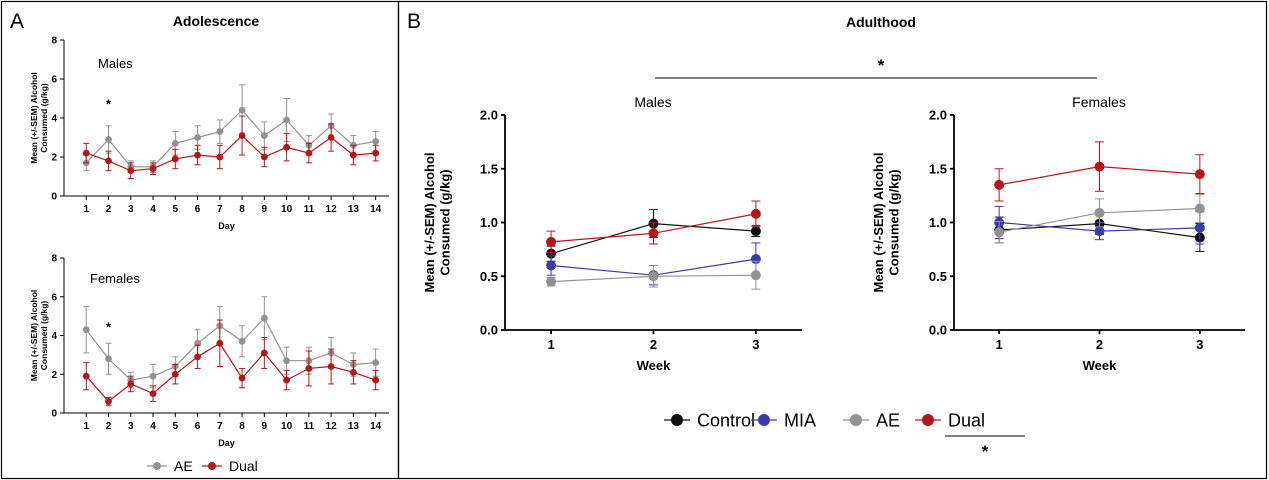  I want to click on legend-item-control: Control, so click(709, 420).